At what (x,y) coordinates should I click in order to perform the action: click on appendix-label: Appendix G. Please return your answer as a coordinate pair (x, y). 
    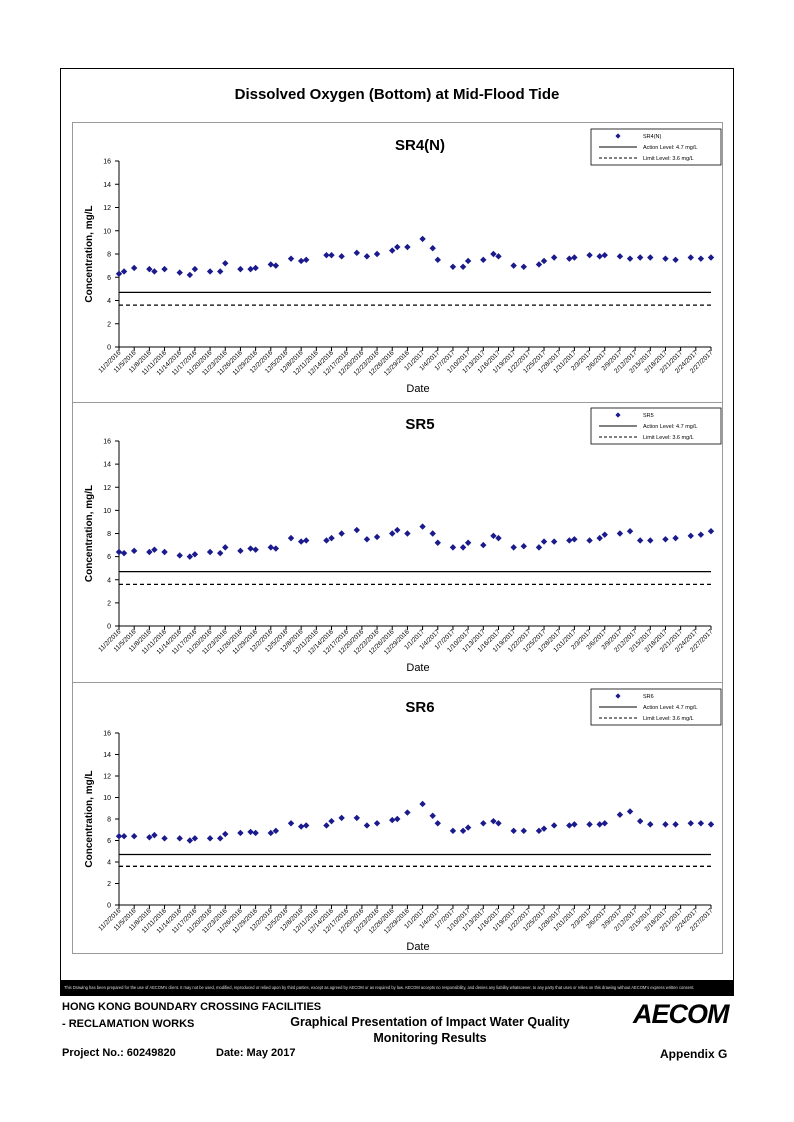
    Looking at the image, I should click on (694, 1054).